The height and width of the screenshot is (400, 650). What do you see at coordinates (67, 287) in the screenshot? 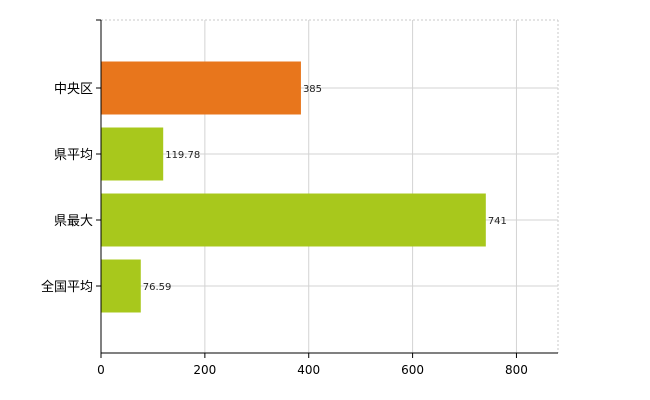
I see `category-label-3: 全国平均` at bounding box center [67, 287].